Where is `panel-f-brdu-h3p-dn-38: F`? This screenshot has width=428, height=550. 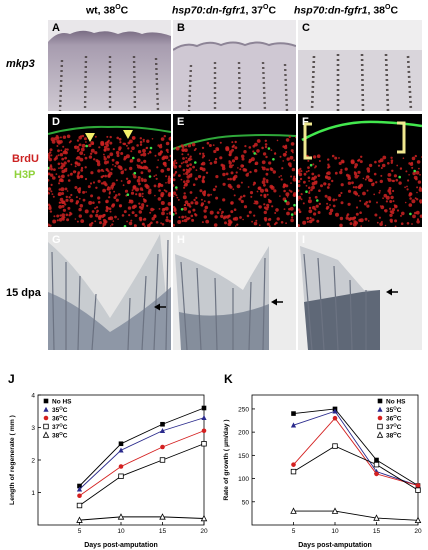
panel-f-brdu-h3p-dn-38: F is located at coordinates (360, 170).